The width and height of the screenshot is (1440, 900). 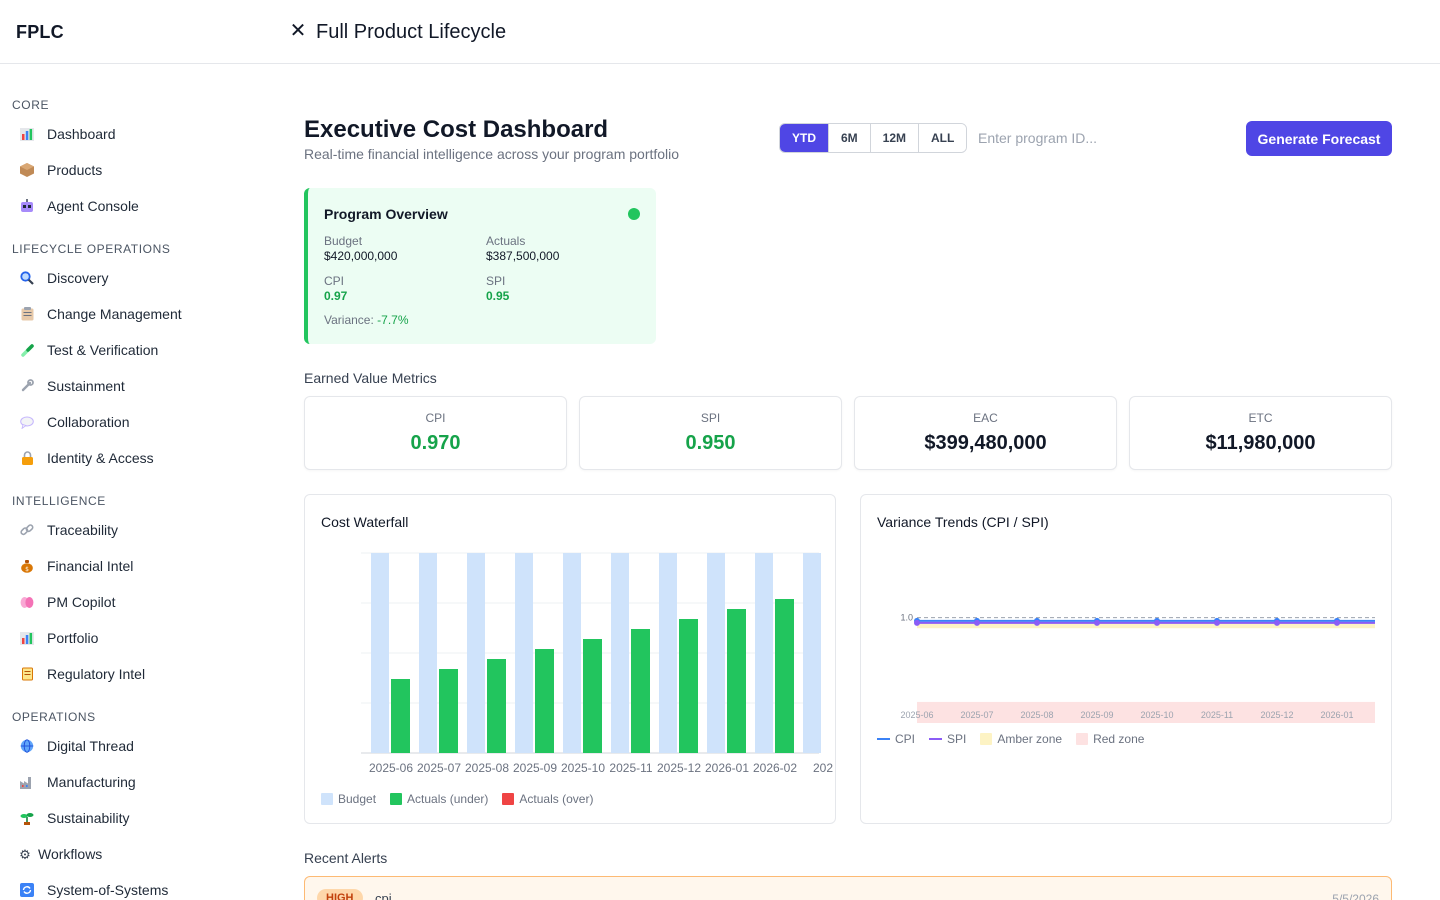 What do you see at coordinates (848, 888) in the screenshot?
I see `alert-item: HIGH cpi 5/5/2026` at bounding box center [848, 888].